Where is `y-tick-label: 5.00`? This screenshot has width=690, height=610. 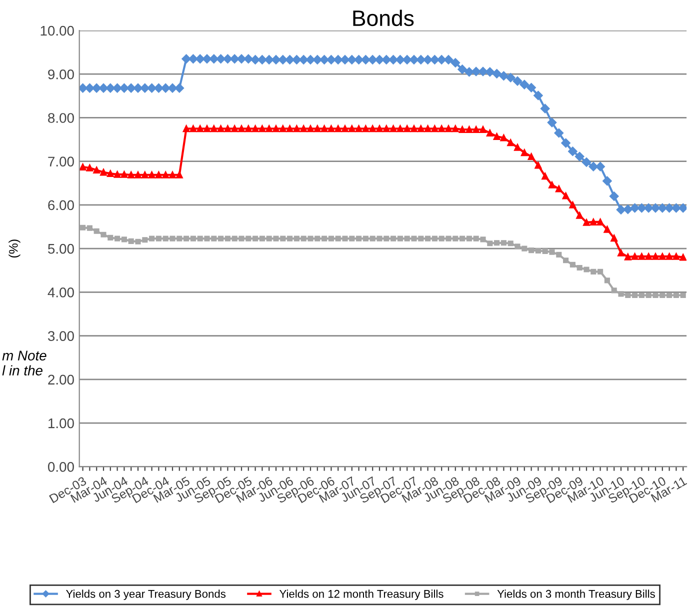
y-tick-label: 5.00 is located at coordinates (61, 249).